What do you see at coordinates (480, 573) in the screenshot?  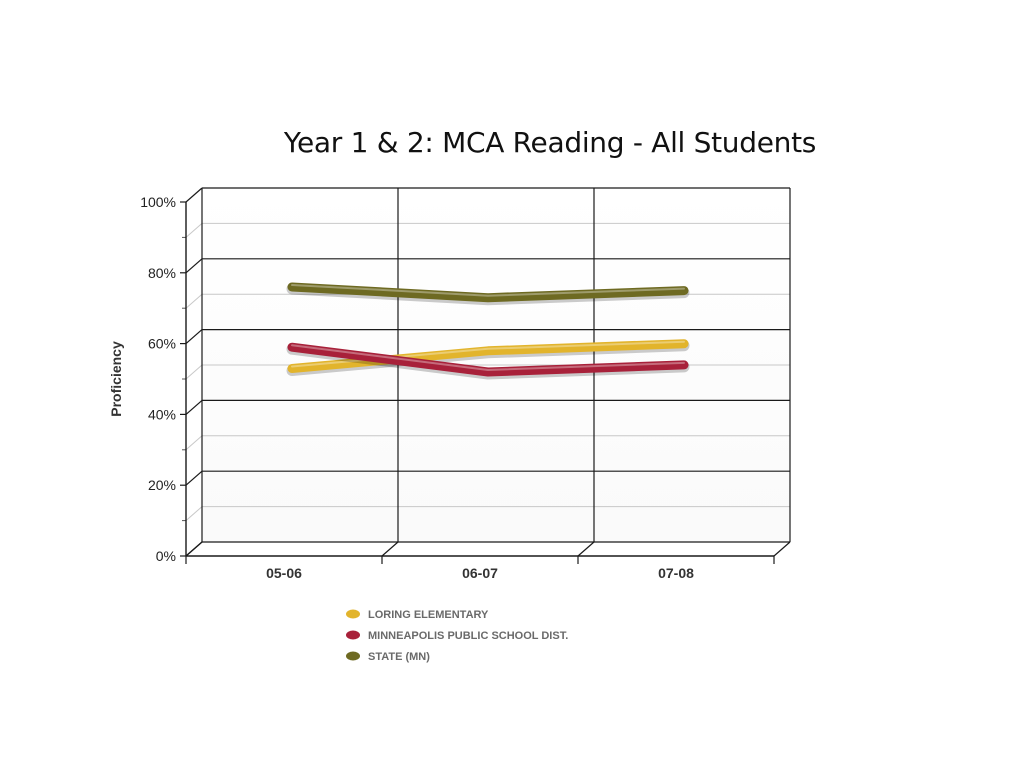 I see `x-tick-label: 06-07` at bounding box center [480, 573].